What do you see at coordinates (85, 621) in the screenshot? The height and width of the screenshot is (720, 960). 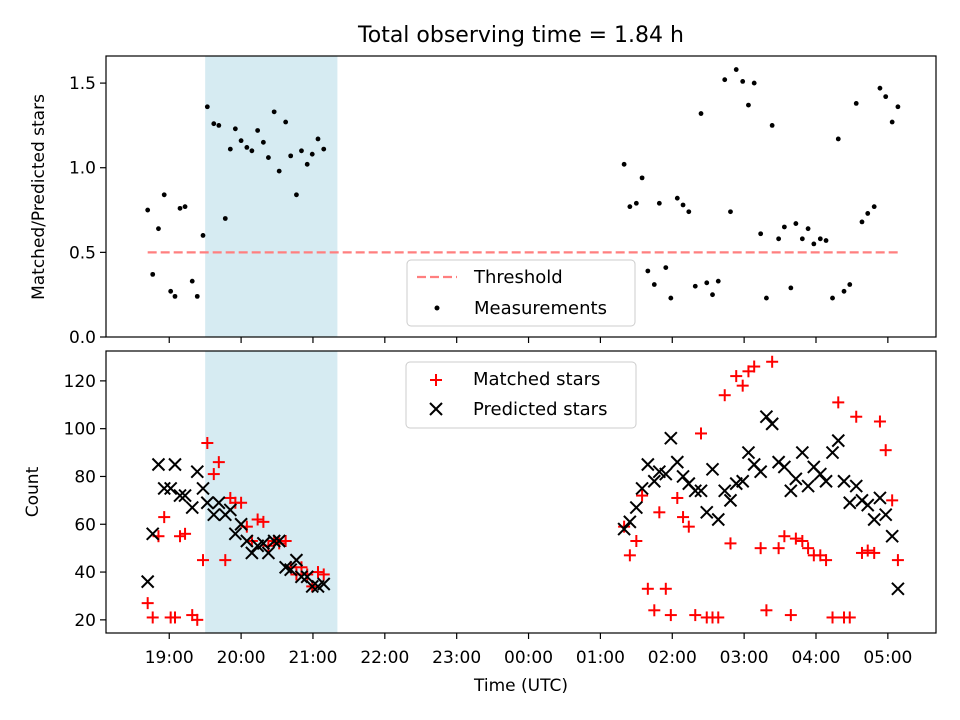 I see `bottom-y-tick-label: 20` at bounding box center [85, 621].